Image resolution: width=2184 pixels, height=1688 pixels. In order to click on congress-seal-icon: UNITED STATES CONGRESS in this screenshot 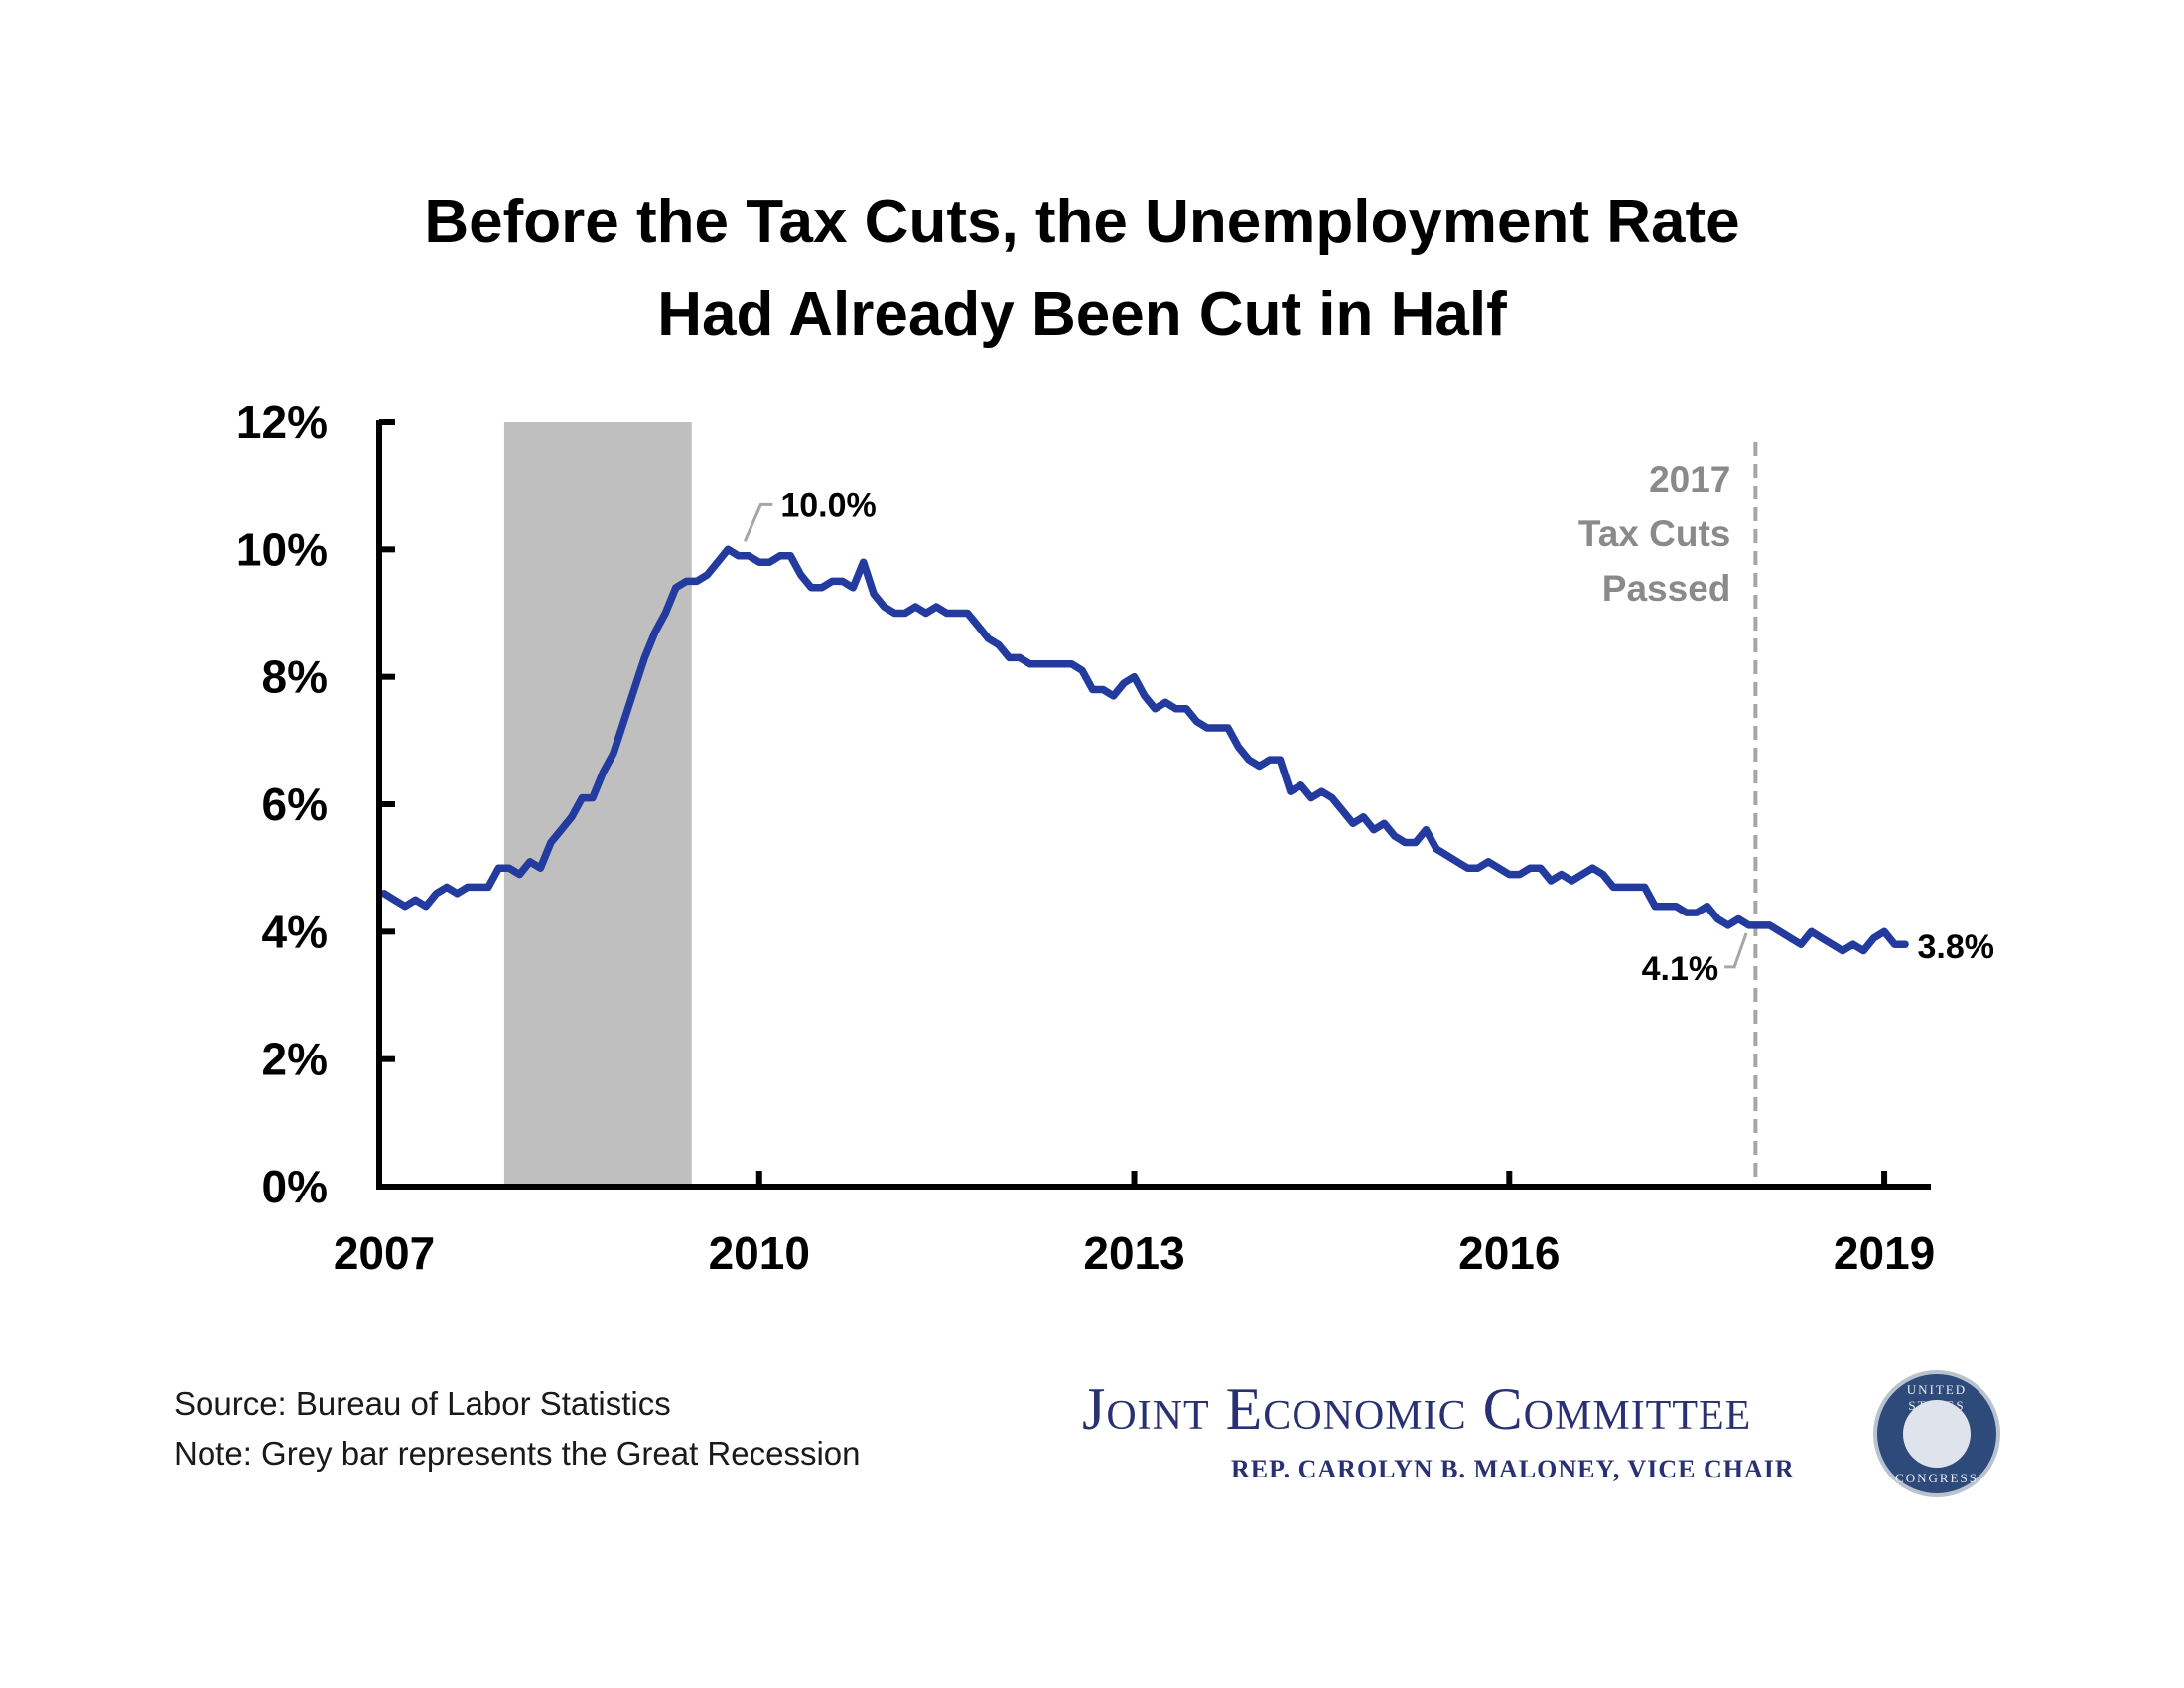, I will do `click(1936, 1433)`.